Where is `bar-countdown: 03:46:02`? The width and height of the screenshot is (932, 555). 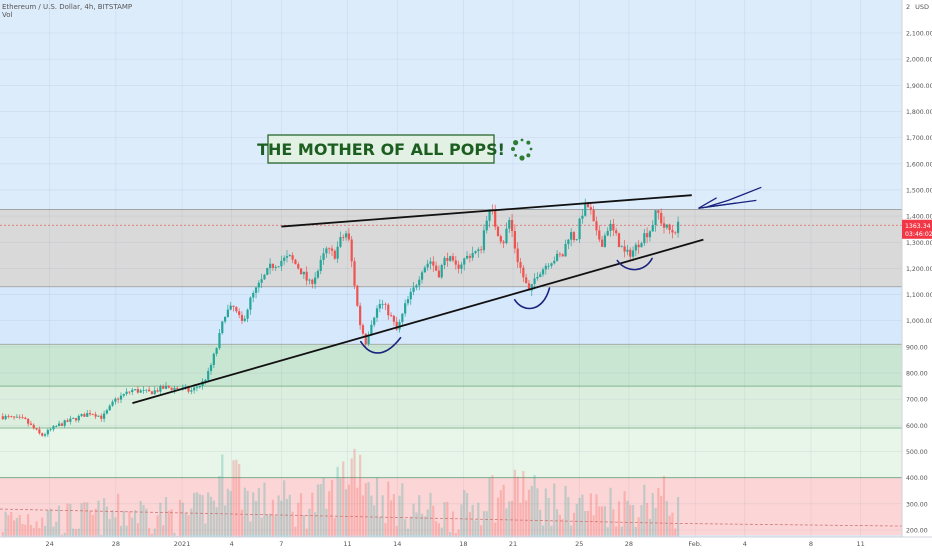 bar-countdown: 03:46:02 is located at coordinates (918, 234).